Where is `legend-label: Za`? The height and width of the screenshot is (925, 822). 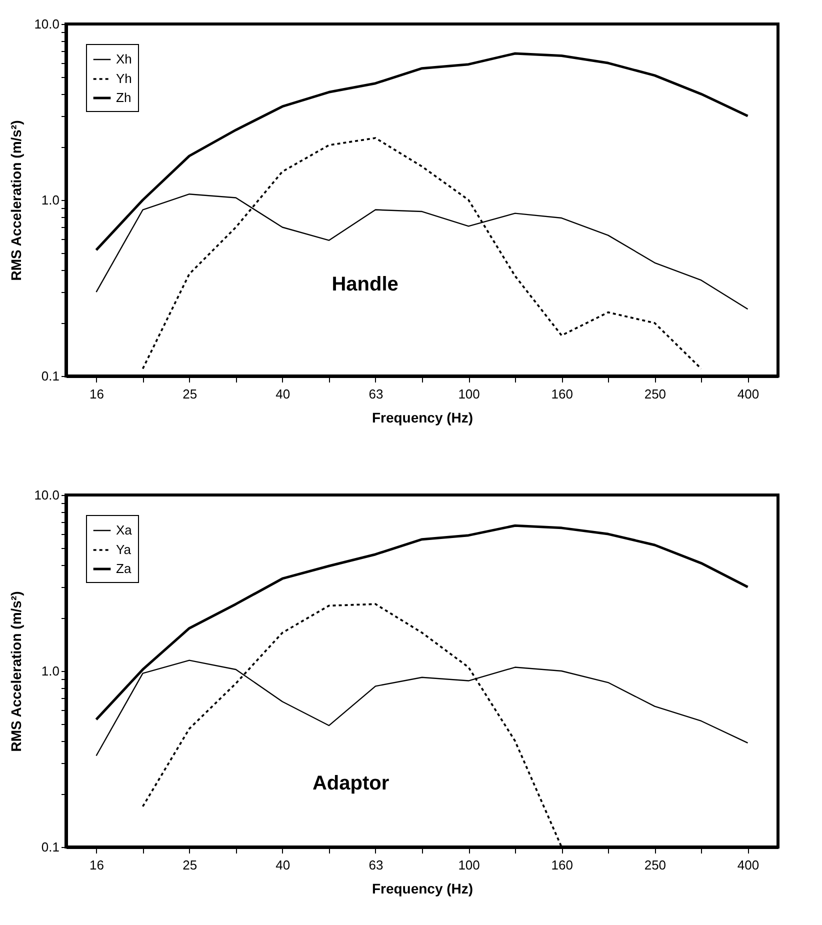
legend-label: Za is located at coordinates (124, 568).